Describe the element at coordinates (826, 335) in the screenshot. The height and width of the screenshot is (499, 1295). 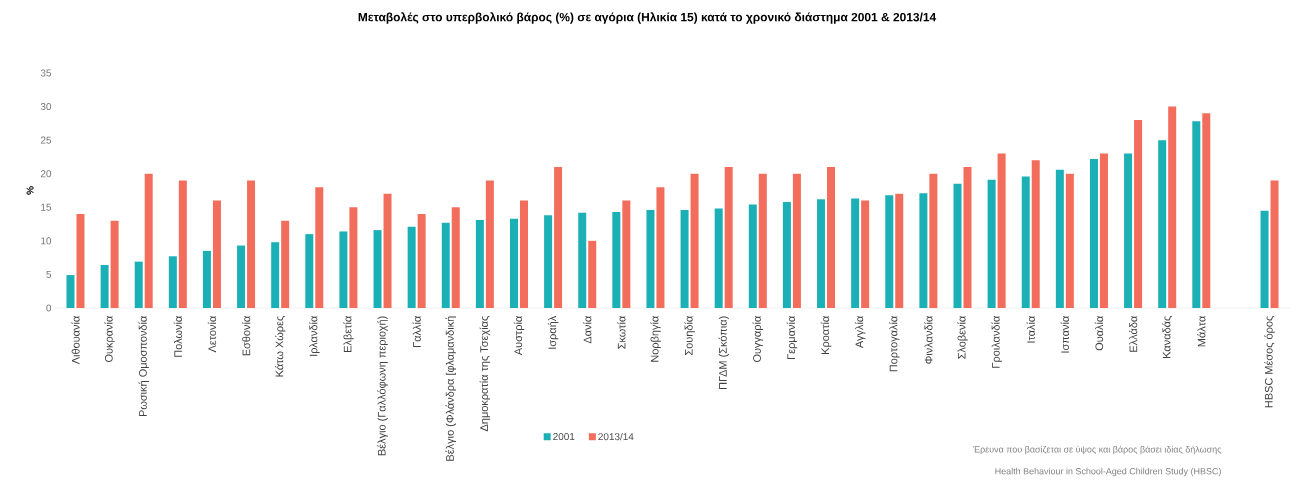
I see `x-tick-label: Κροατία` at that location.